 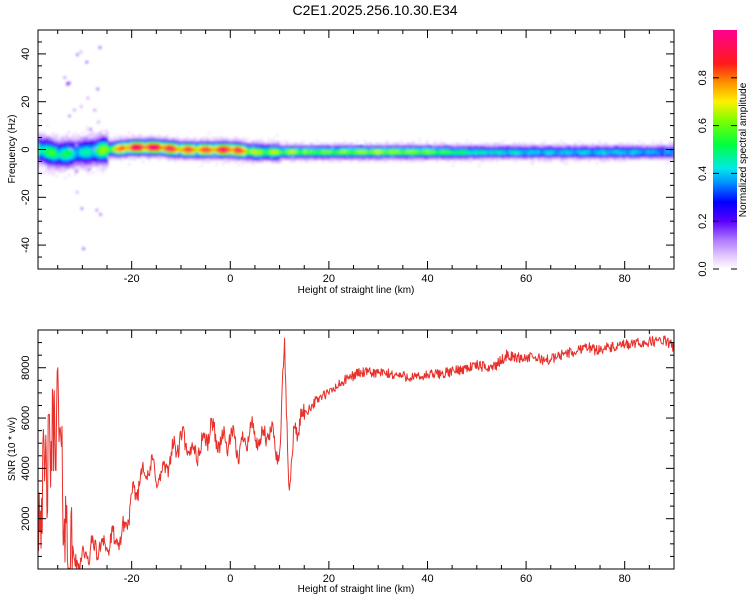 What do you see at coordinates (703, 125) in the screenshot?
I see `colorbar-tick-label: 0.6` at bounding box center [703, 125].